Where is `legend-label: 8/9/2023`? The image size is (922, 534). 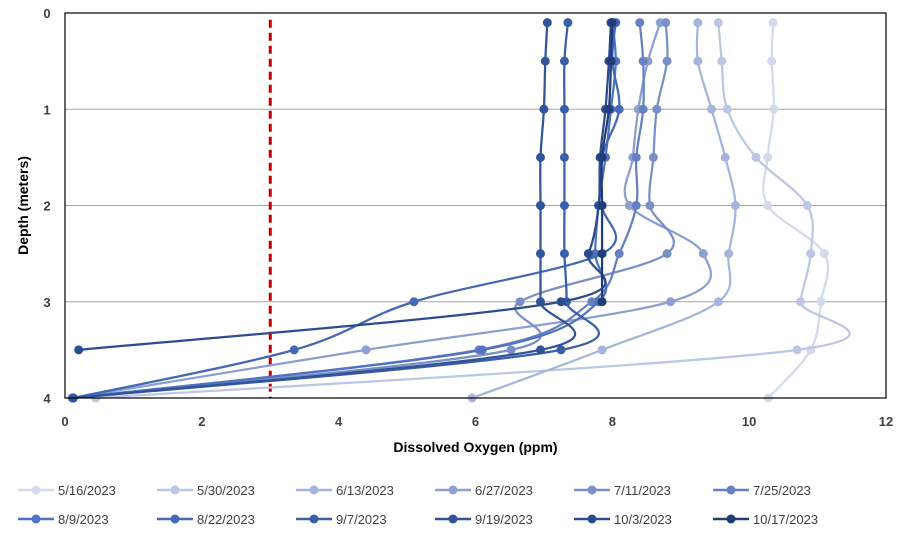 legend-label: 8/9/2023 is located at coordinates (83, 519).